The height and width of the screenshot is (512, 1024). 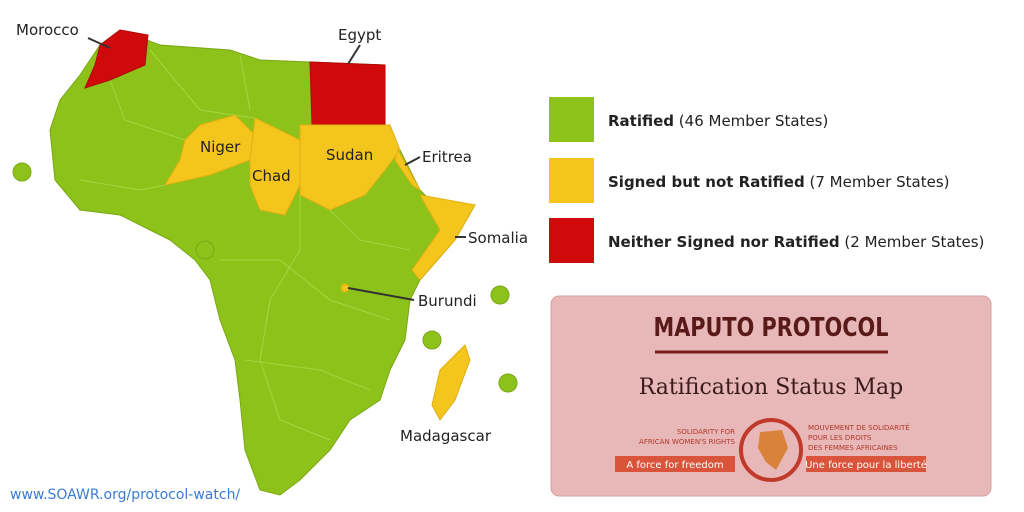 What do you see at coordinates (914, 242) in the screenshot?
I see `legend-detail: (2 Member States)` at bounding box center [914, 242].